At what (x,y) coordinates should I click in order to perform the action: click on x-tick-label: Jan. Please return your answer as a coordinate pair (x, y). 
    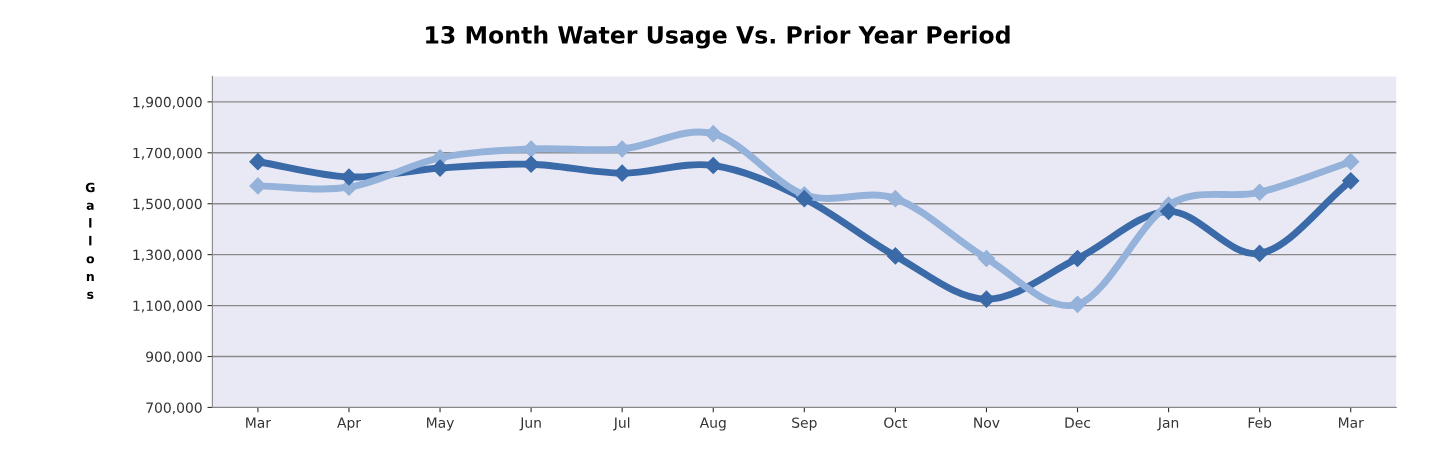
    Looking at the image, I should click on (1168, 424).